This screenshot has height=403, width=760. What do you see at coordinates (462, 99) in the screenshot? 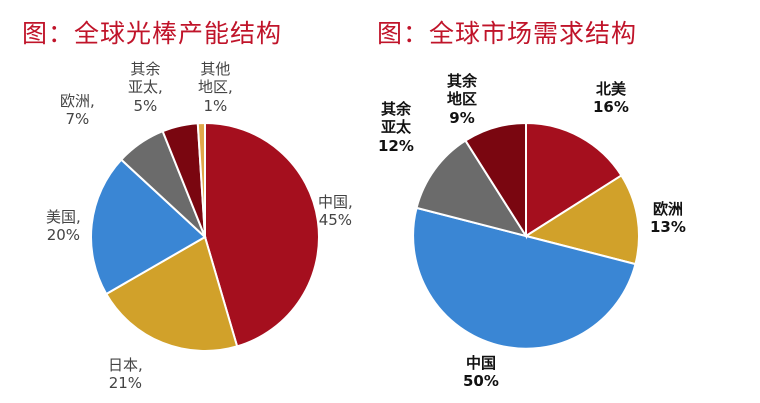
I see `slice-label-other-regions-demand: 其余 地区 9%` at bounding box center [462, 99].